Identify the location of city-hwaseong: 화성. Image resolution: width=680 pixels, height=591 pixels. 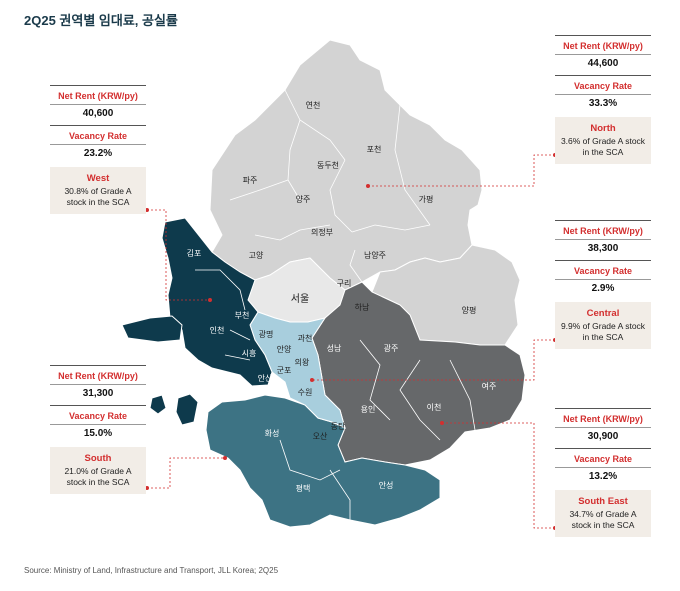
(272, 433).